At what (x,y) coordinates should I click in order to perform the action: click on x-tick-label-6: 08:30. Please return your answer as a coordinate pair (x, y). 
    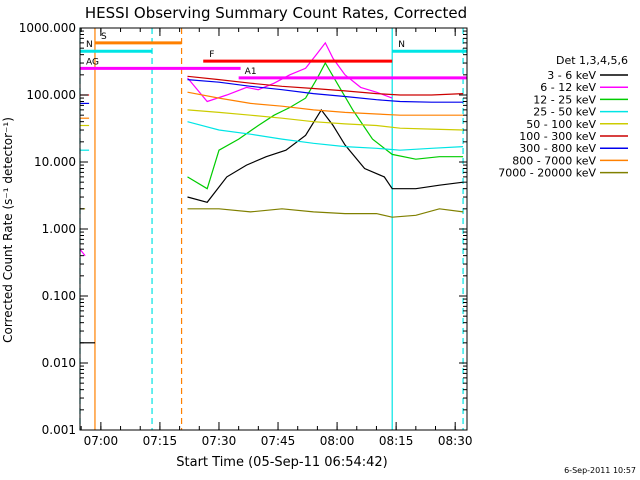
    Looking at the image, I should click on (455, 441).